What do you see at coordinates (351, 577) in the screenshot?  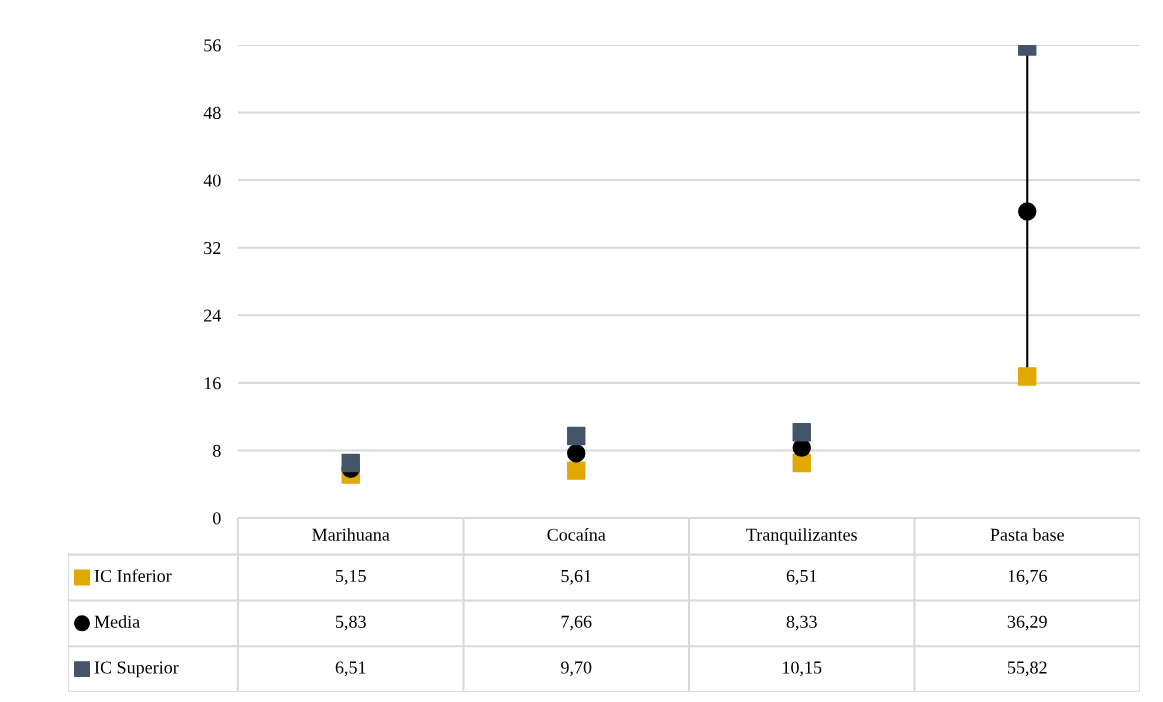 I see `data-label: 5,15` at bounding box center [351, 577].